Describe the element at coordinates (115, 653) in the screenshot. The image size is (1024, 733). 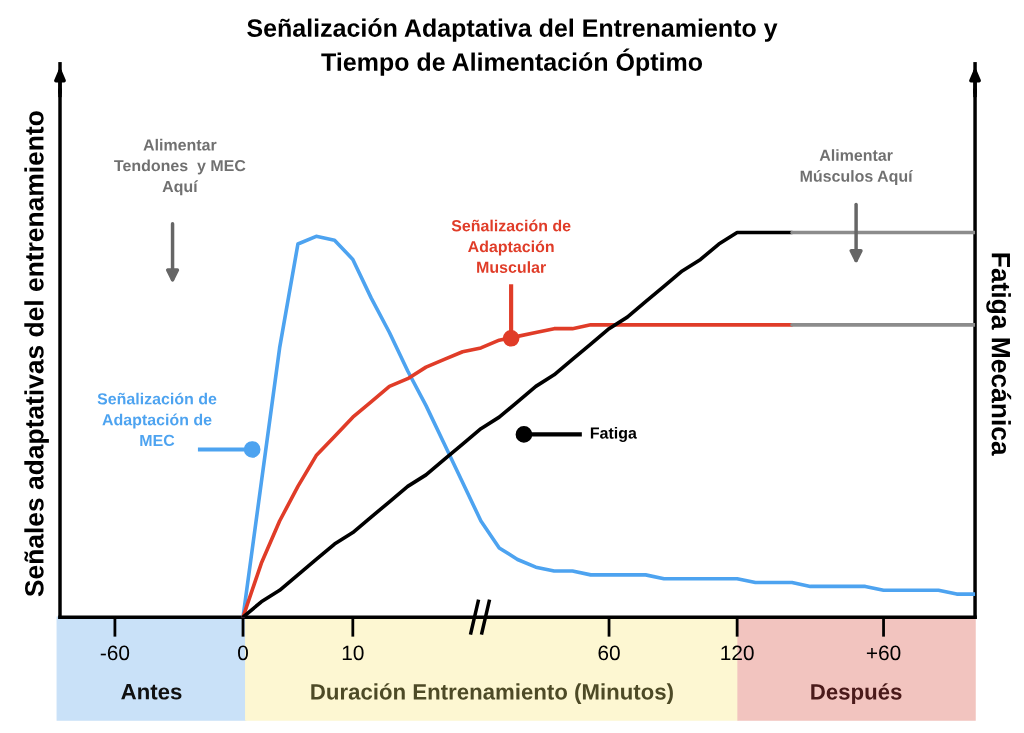
I see `x-tick-label: -60` at that location.